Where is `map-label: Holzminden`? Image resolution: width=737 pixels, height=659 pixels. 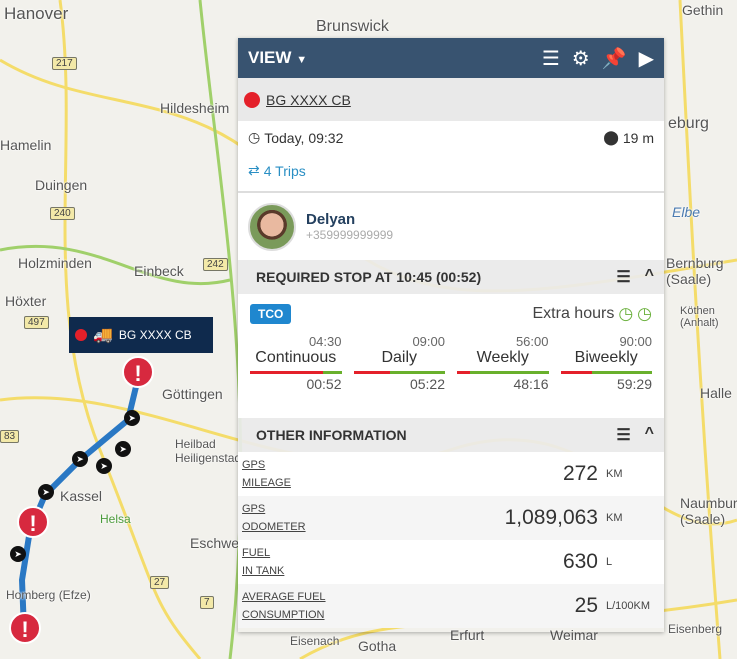 map-label: Holzminden is located at coordinates (55, 263).